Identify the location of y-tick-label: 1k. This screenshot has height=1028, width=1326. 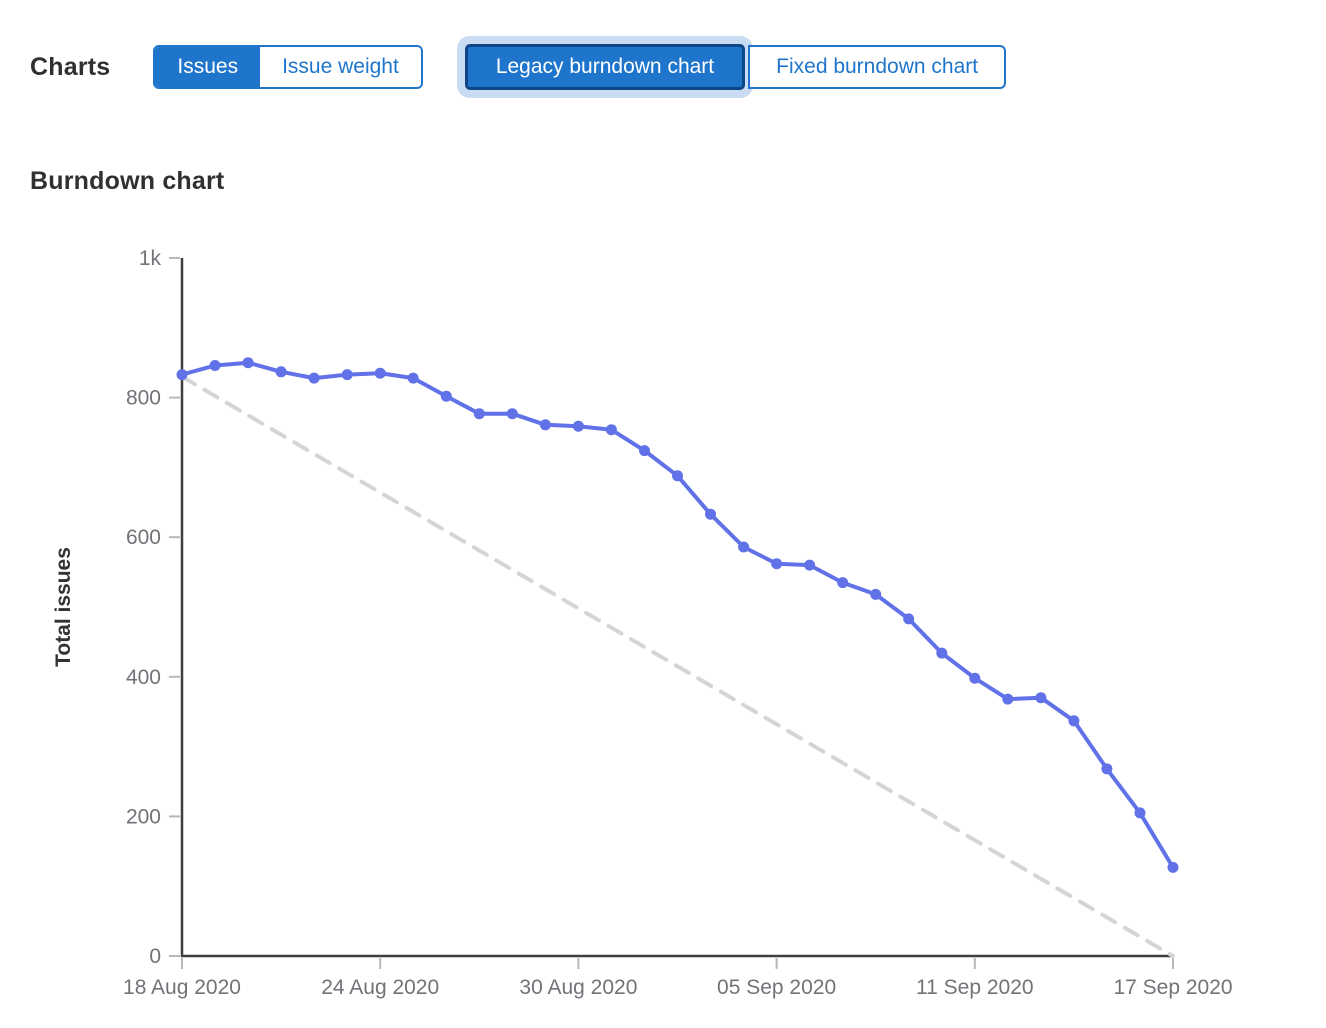
(150, 258).